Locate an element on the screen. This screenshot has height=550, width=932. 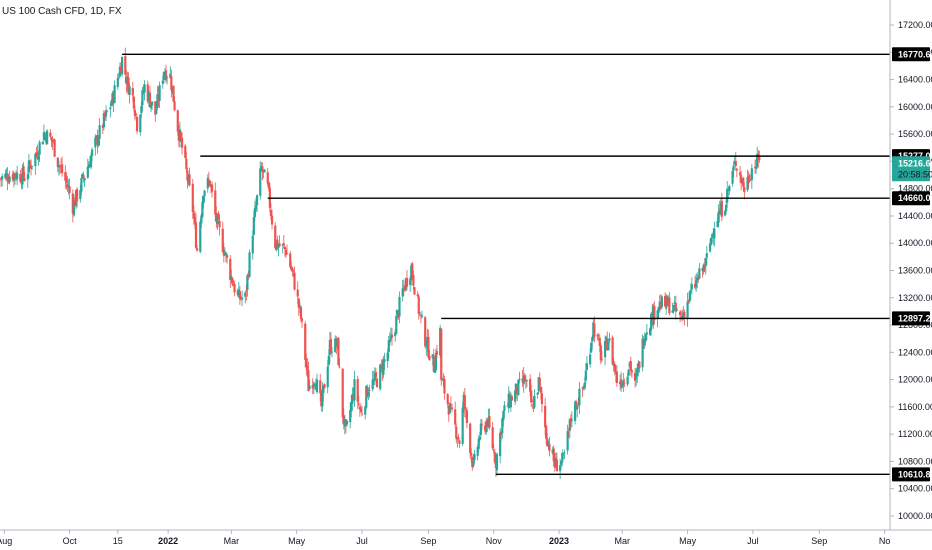
price-line-tag-label: 15277.05 is located at coordinates (915, 156).